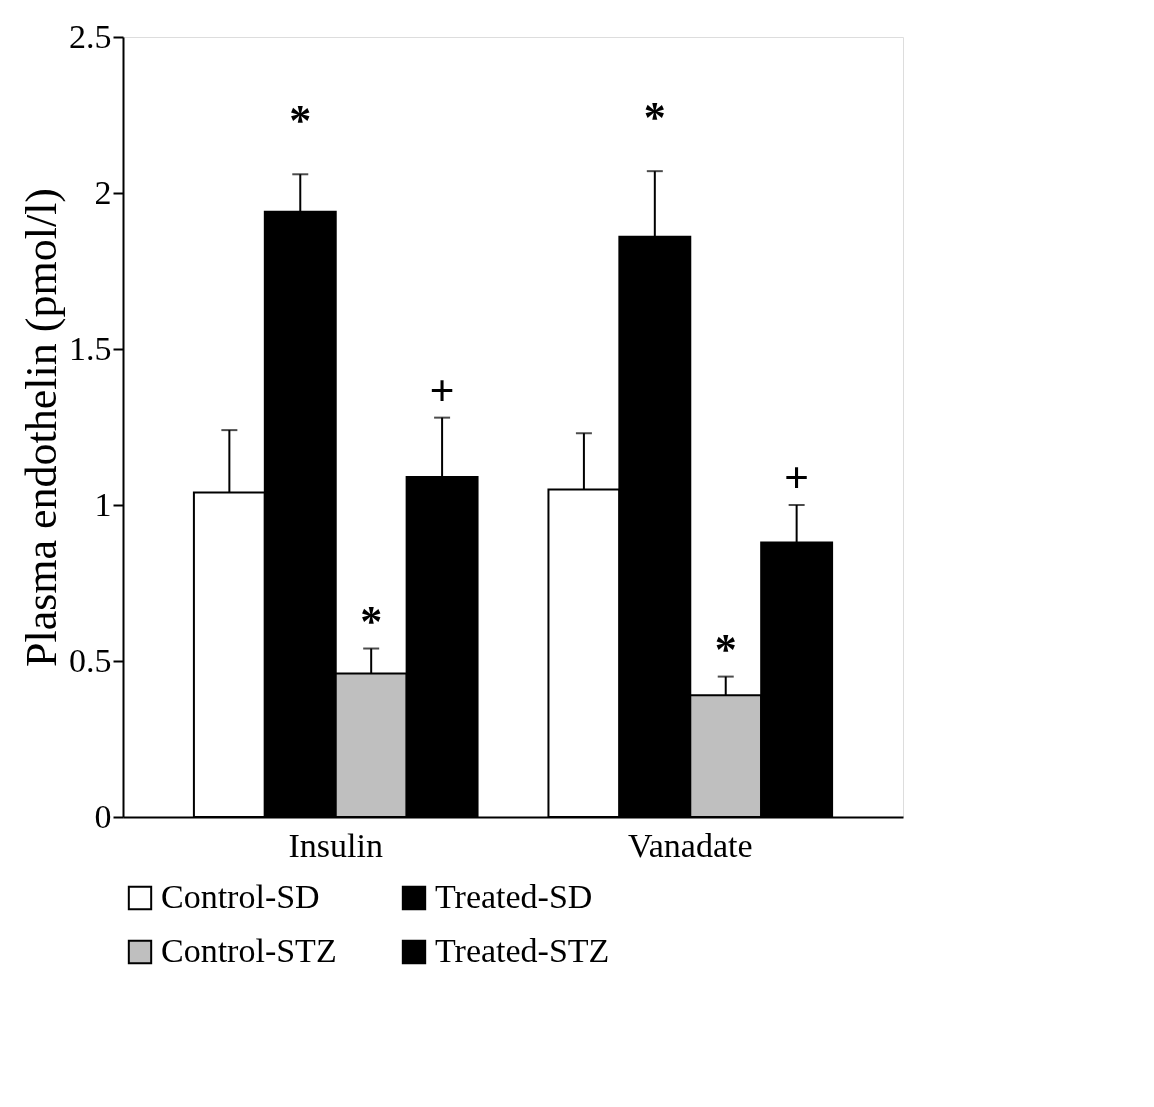 The height and width of the screenshot is (1107, 1154). What do you see at coordinates (90, 36) in the screenshot?
I see `y-tick-label: 2.5` at bounding box center [90, 36].